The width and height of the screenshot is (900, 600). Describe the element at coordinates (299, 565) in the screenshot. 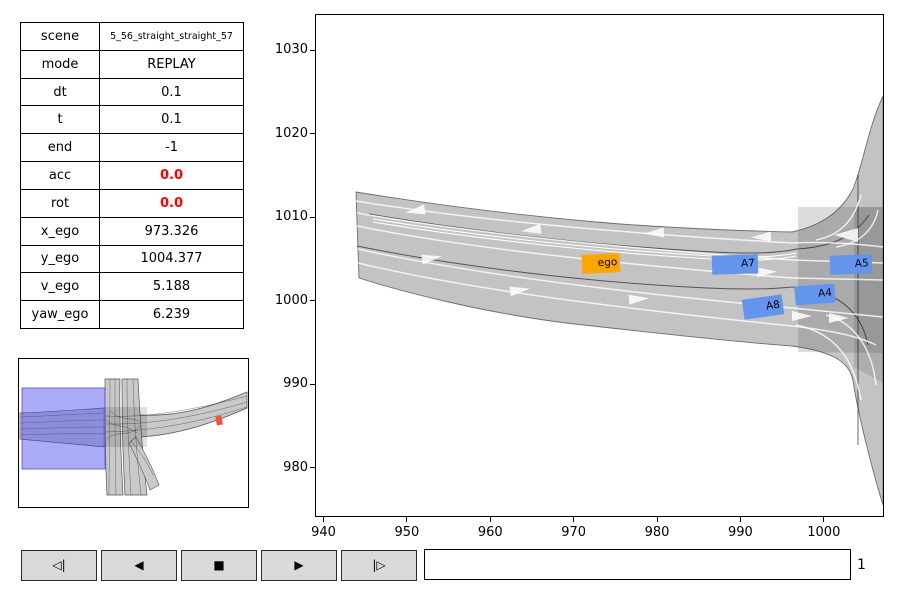

I see `play-button: ▶` at that location.